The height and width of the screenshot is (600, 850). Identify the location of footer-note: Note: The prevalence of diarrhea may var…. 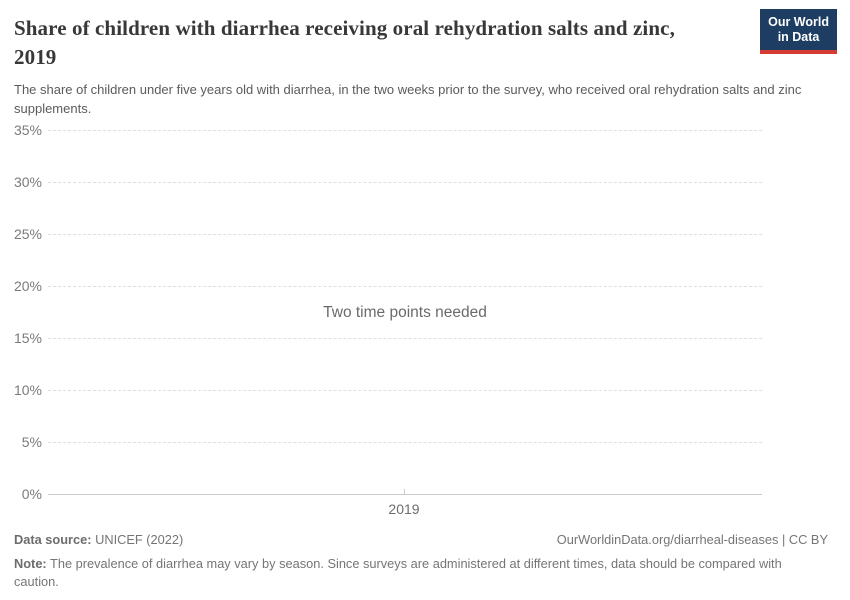
(405, 573).